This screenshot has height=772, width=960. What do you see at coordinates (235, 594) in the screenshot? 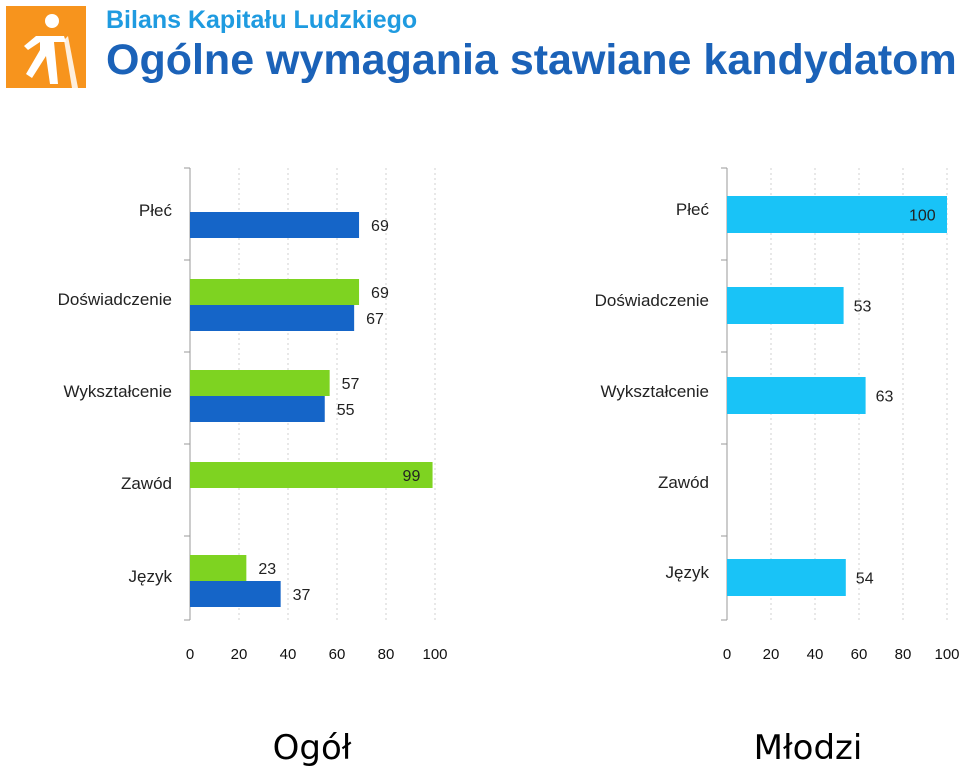
I see `bar-jezyk-blue` at bounding box center [235, 594].